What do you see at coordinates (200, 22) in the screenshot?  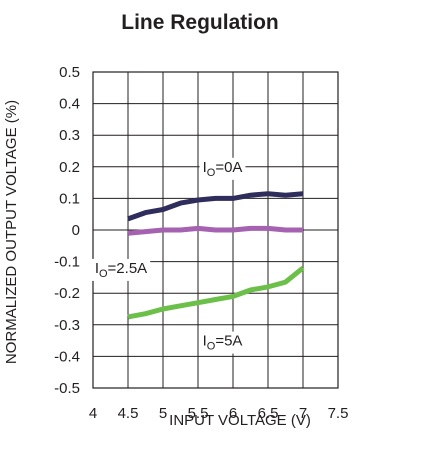 I see `chart-title: Line Regulation` at bounding box center [200, 22].